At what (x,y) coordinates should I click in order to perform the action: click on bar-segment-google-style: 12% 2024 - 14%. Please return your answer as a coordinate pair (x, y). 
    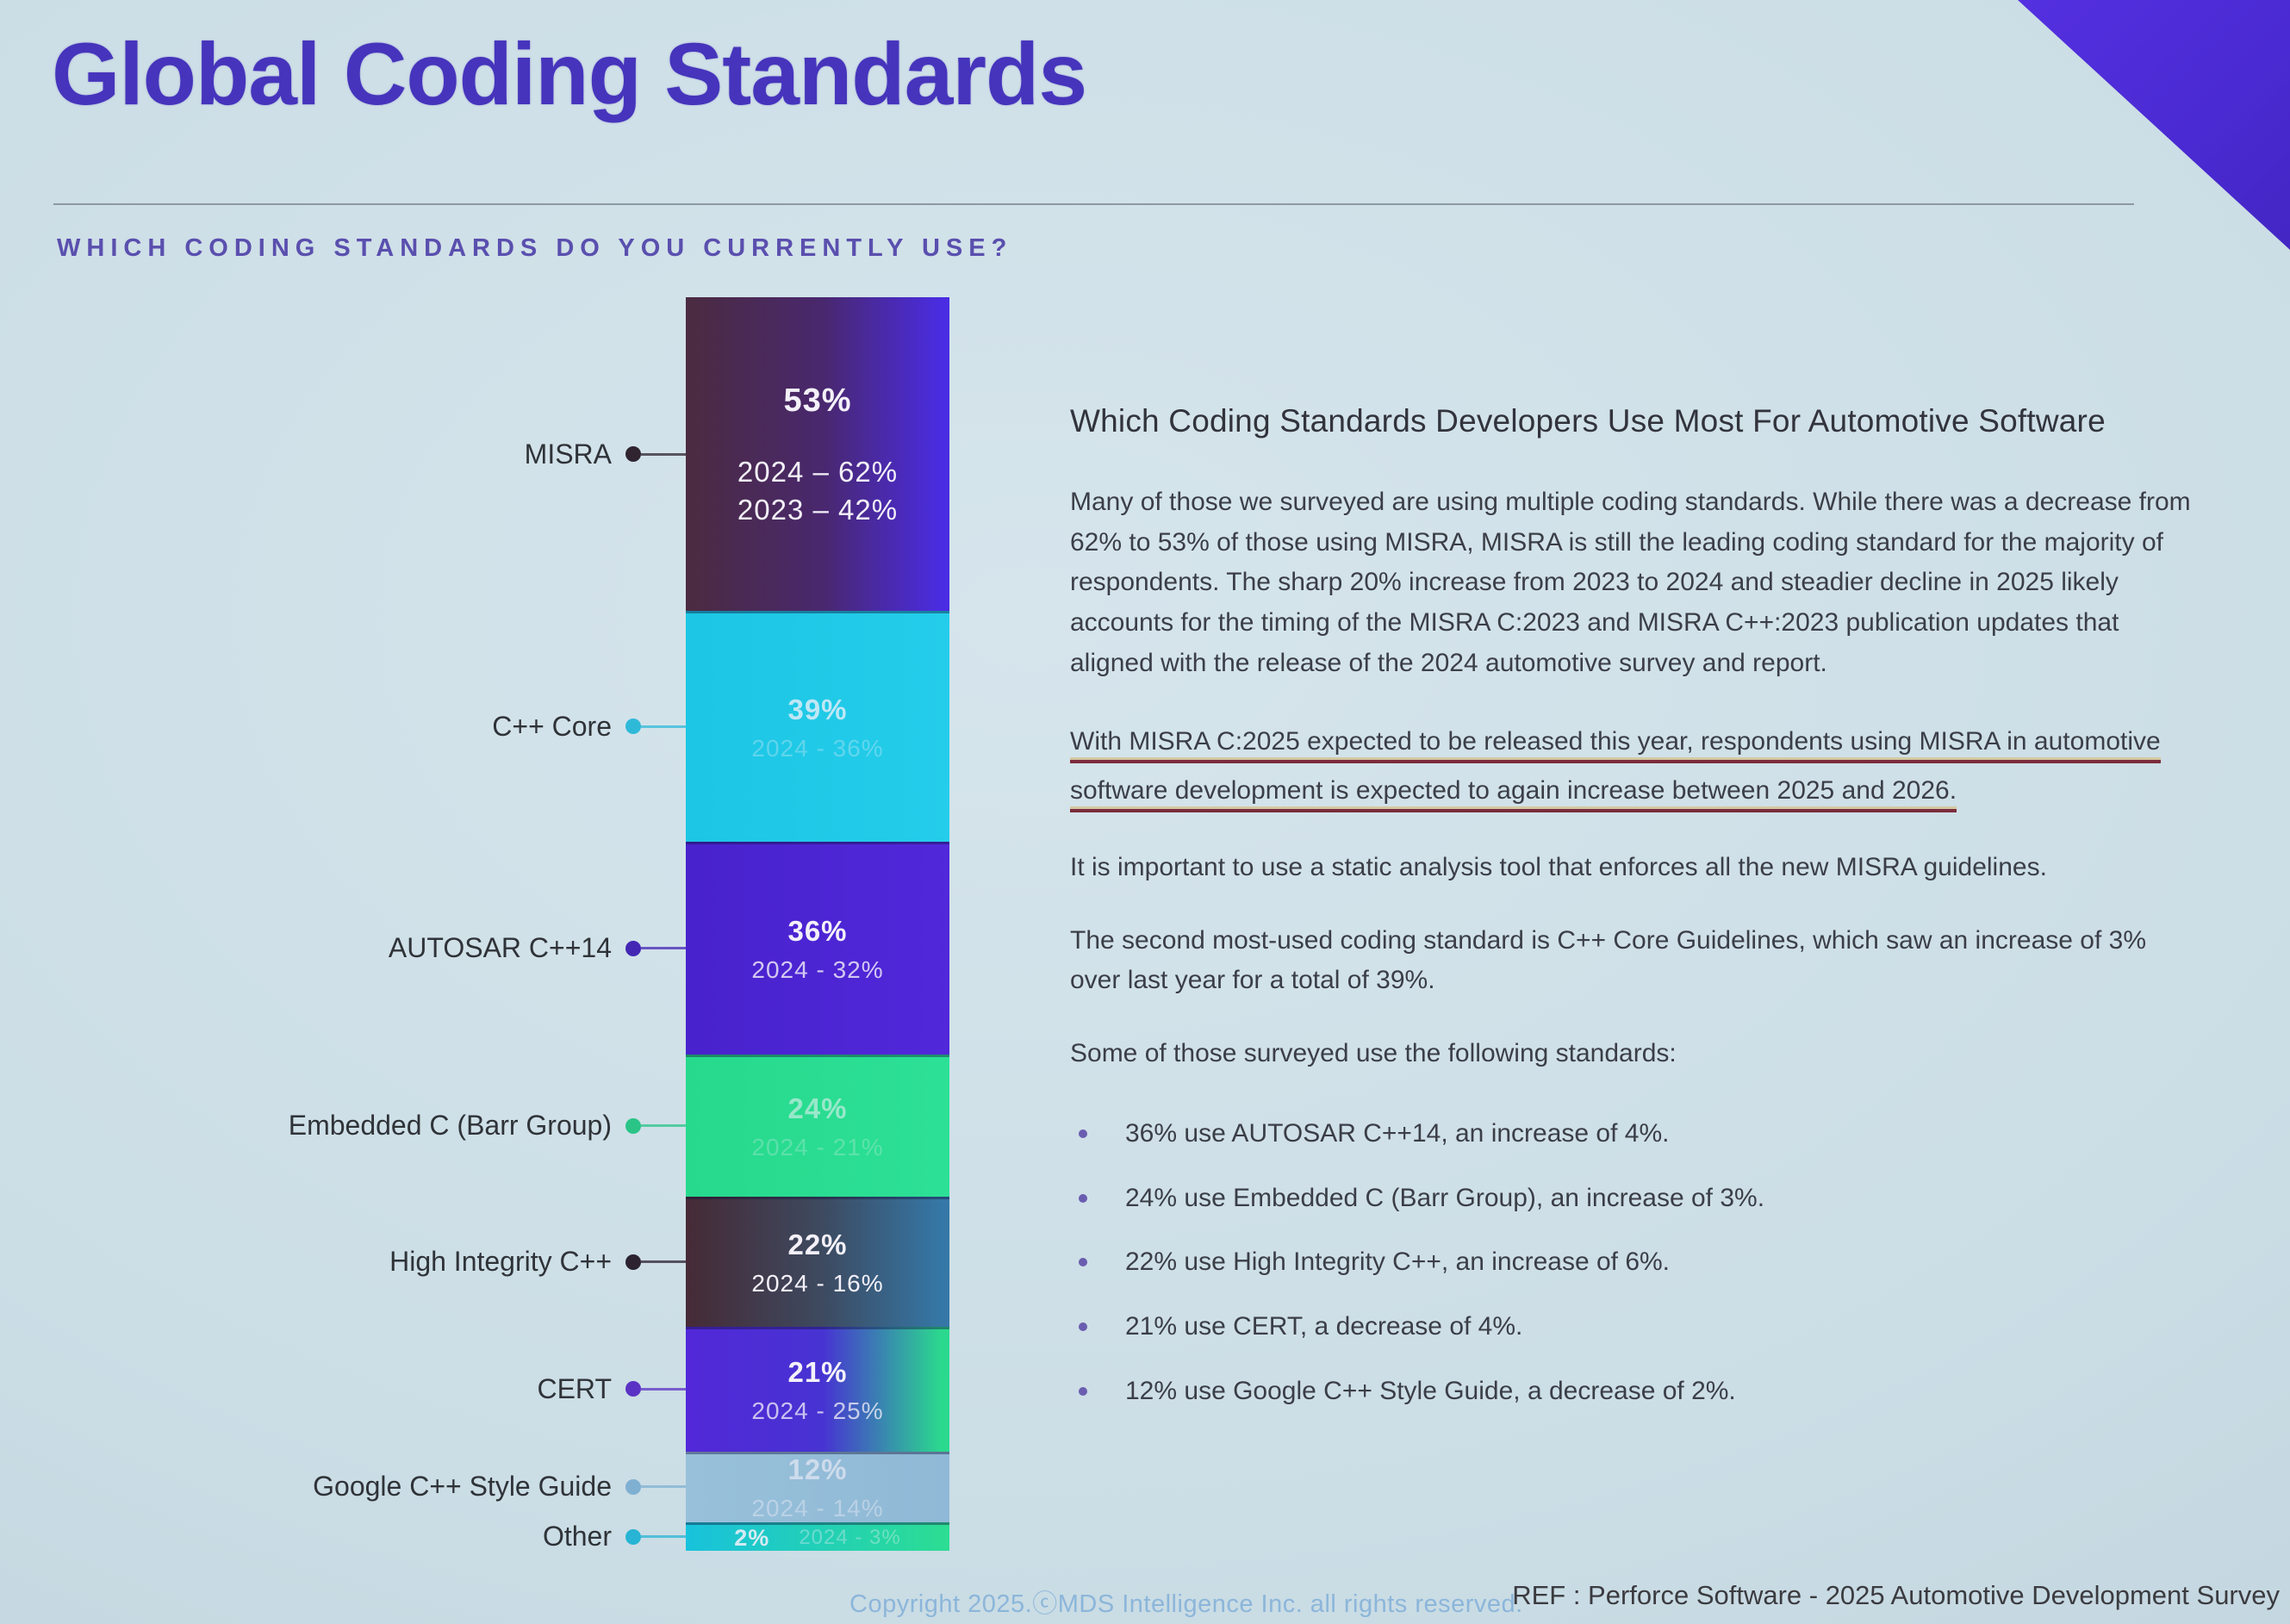
    Looking at the image, I should click on (817, 1487).